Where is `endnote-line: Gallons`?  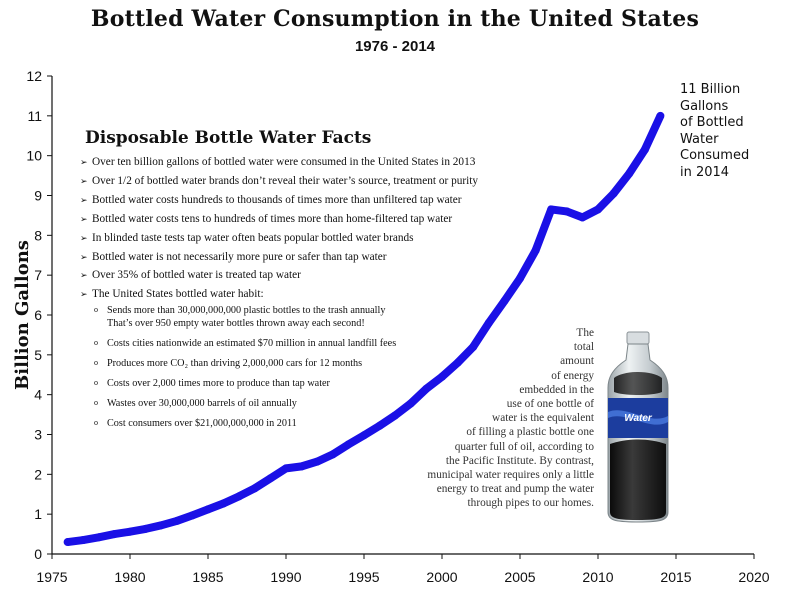
endnote-line: Gallons is located at coordinates (704, 106).